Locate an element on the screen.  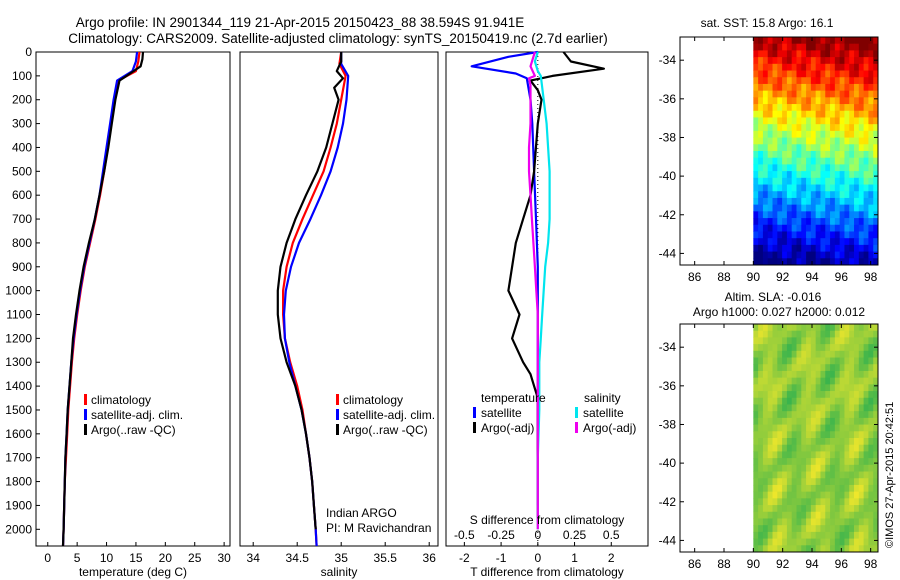
temperature-tick-label-0: 0 is located at coordinates (47, 558).